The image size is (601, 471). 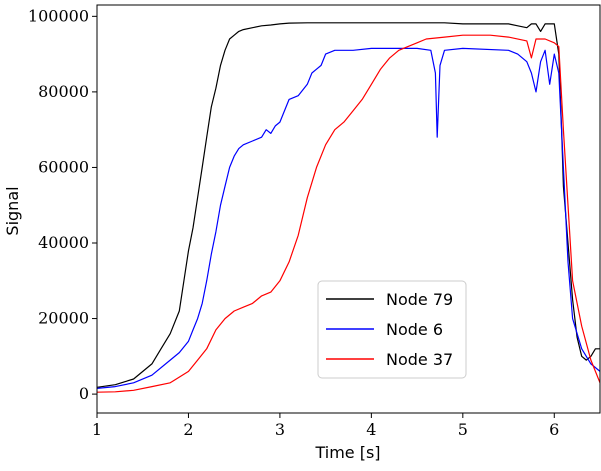 What do you see at coordinates (347, 452) in the screenshot?
I see `x-axis-title: Time [s]` at bounding box center [347, 452].